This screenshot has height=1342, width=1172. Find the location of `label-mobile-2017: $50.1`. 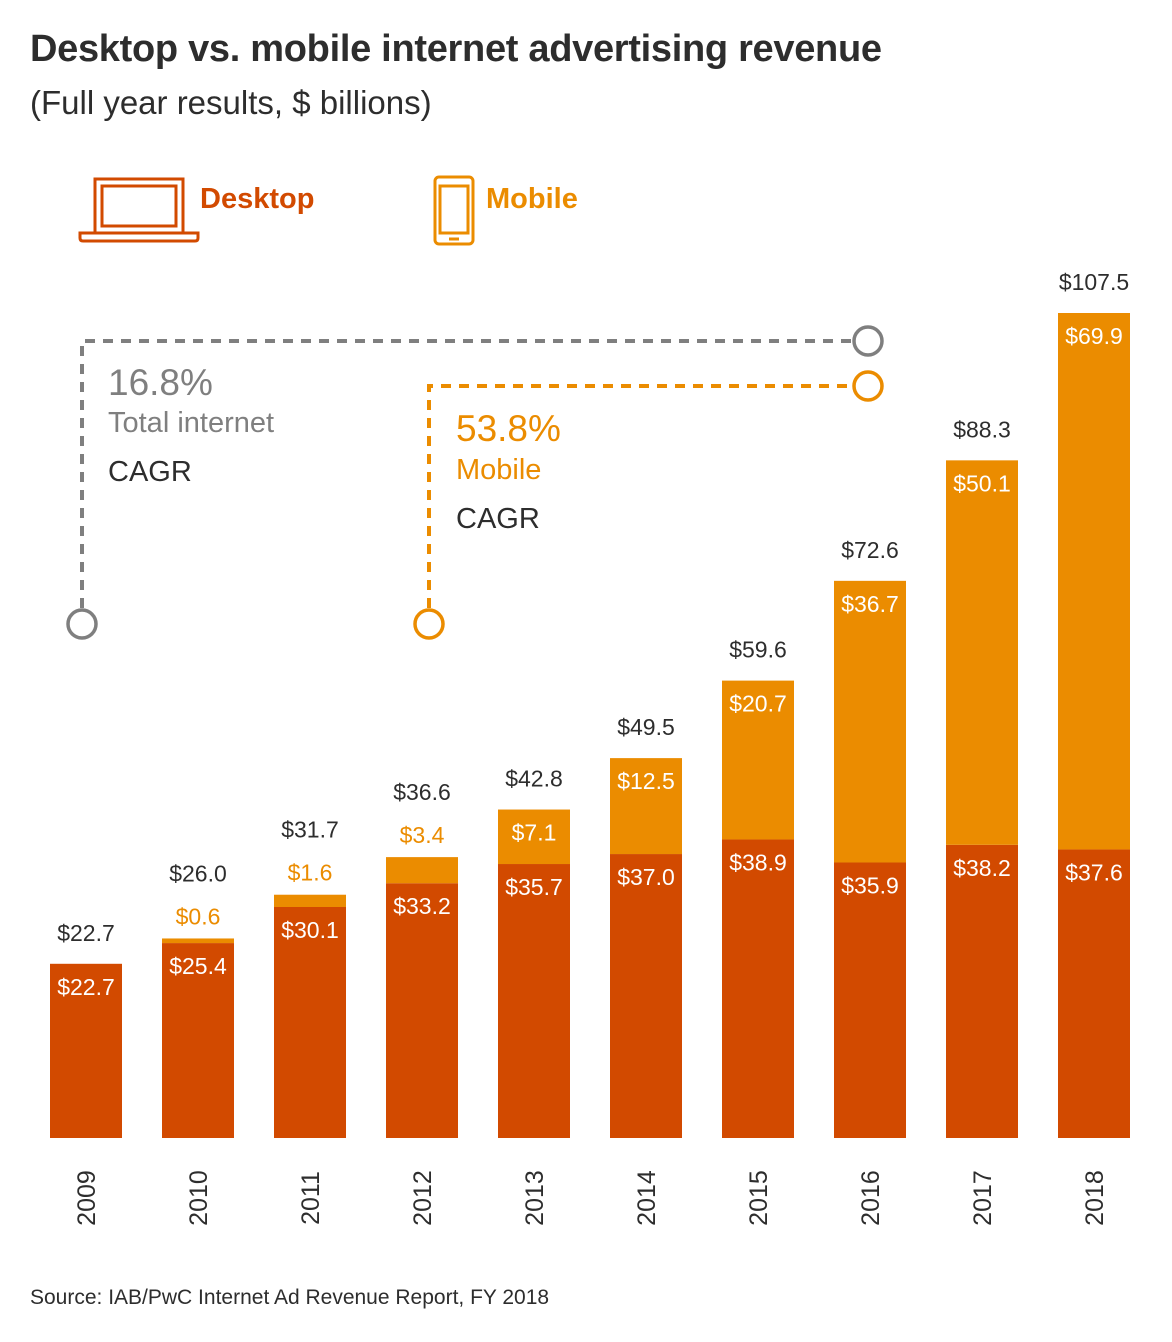

label-mobile-2017: $50.1 is located at coordinates (982, 483).